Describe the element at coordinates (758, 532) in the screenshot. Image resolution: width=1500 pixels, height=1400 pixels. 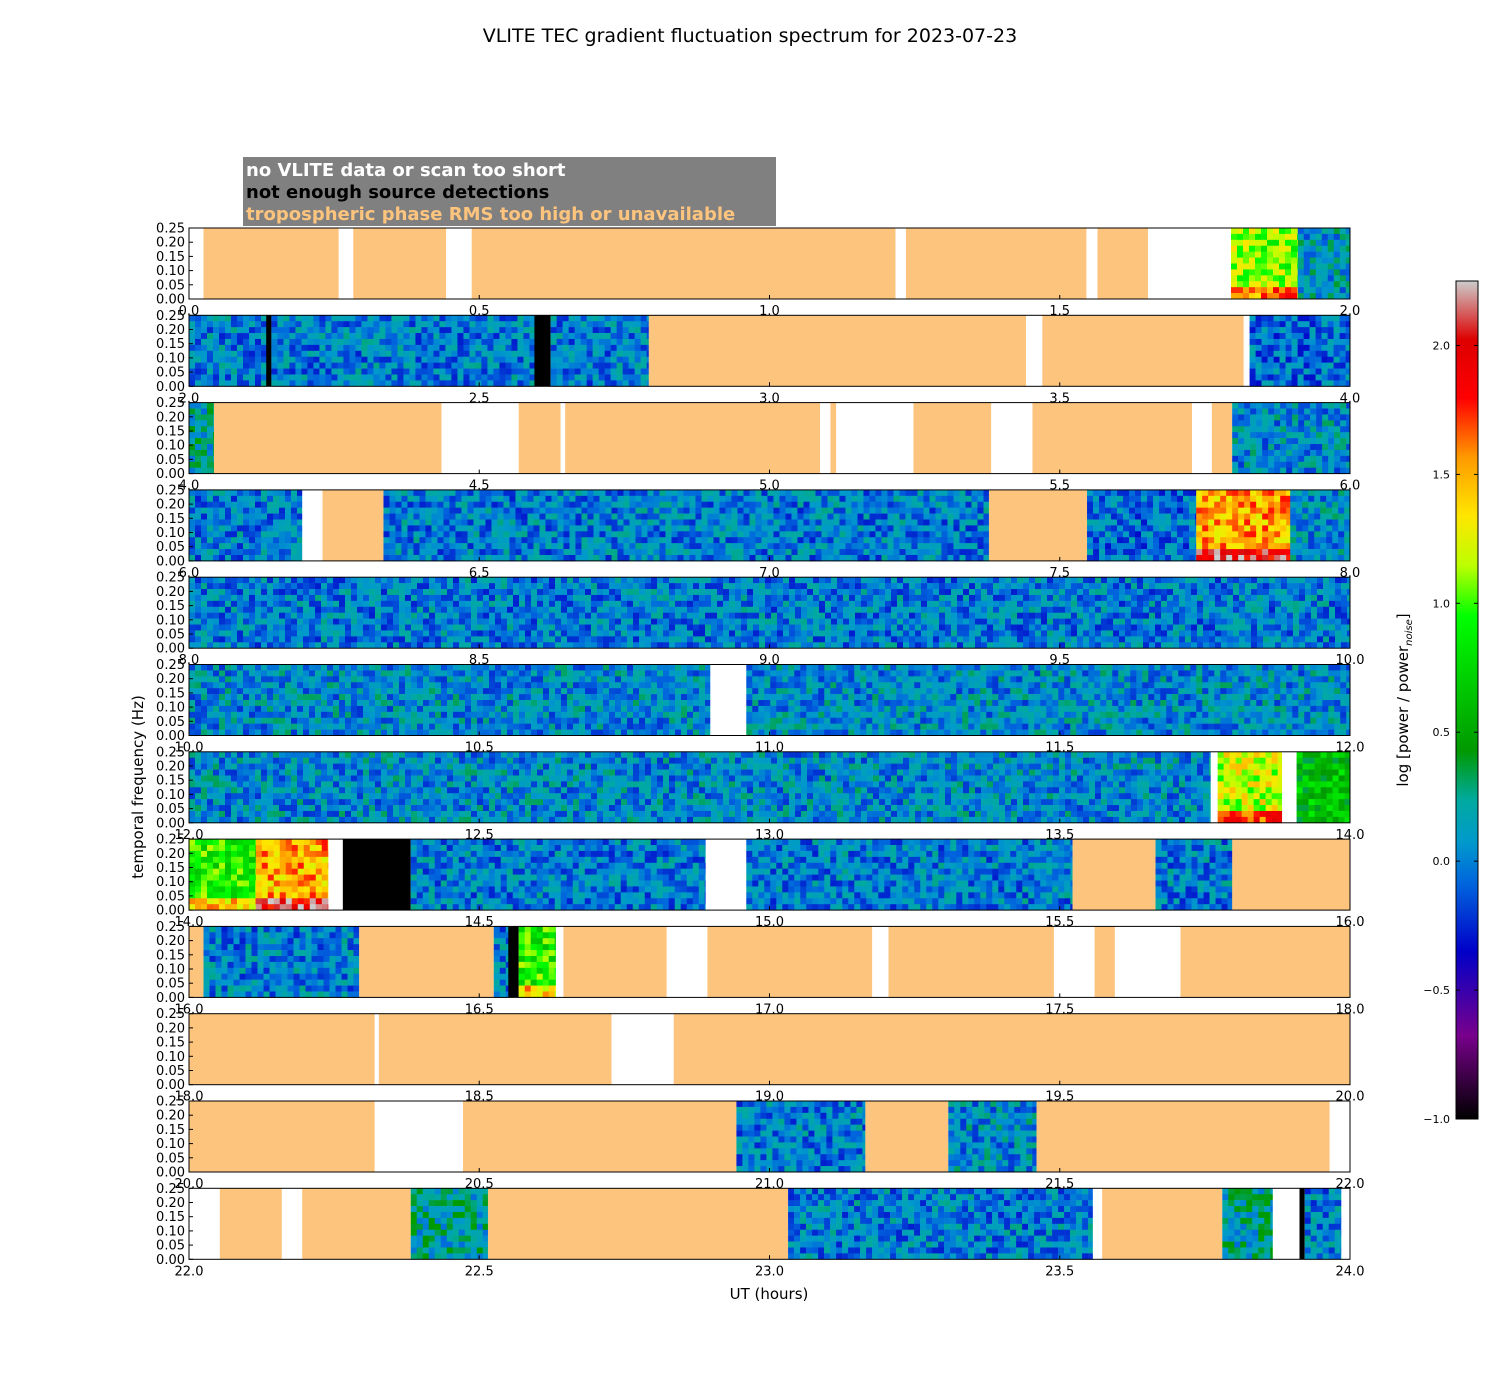
I see `panel-6-8: 0.000.050.100.150.200.256.0 6.5 7.0 7.5 8.0` at that location.